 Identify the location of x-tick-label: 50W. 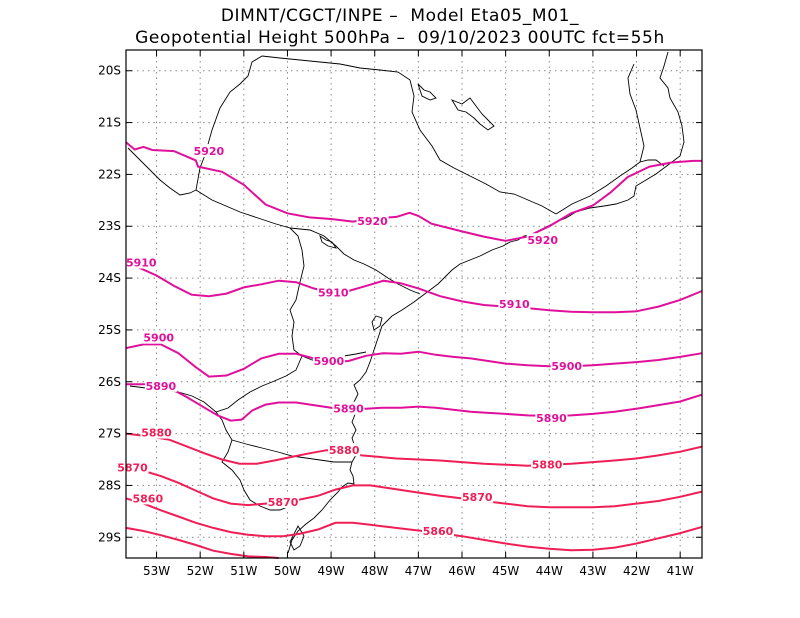
(287, 571).